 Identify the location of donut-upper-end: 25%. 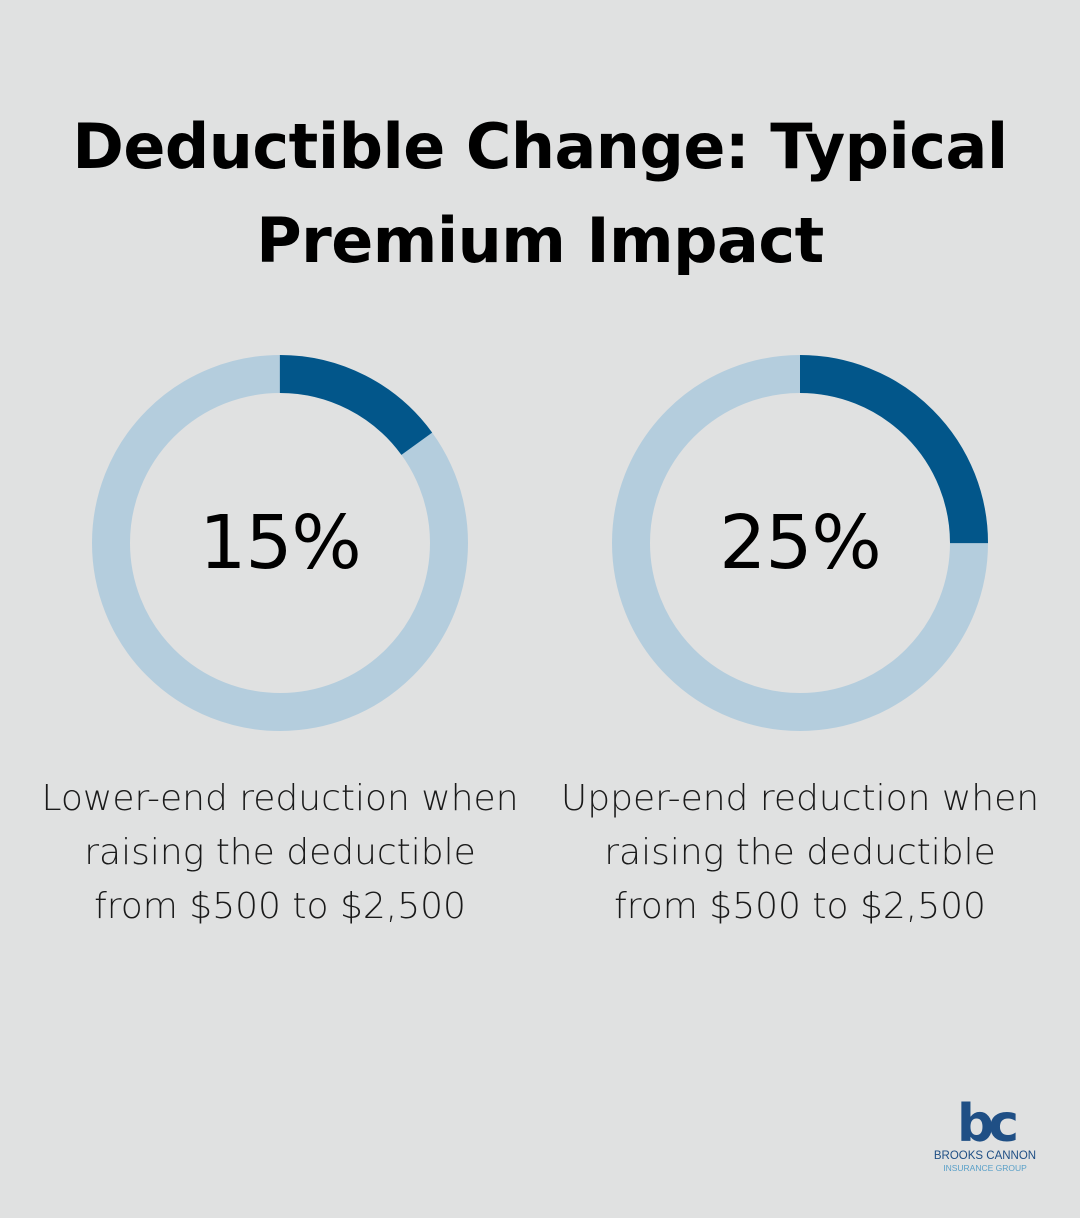
(800, 543).